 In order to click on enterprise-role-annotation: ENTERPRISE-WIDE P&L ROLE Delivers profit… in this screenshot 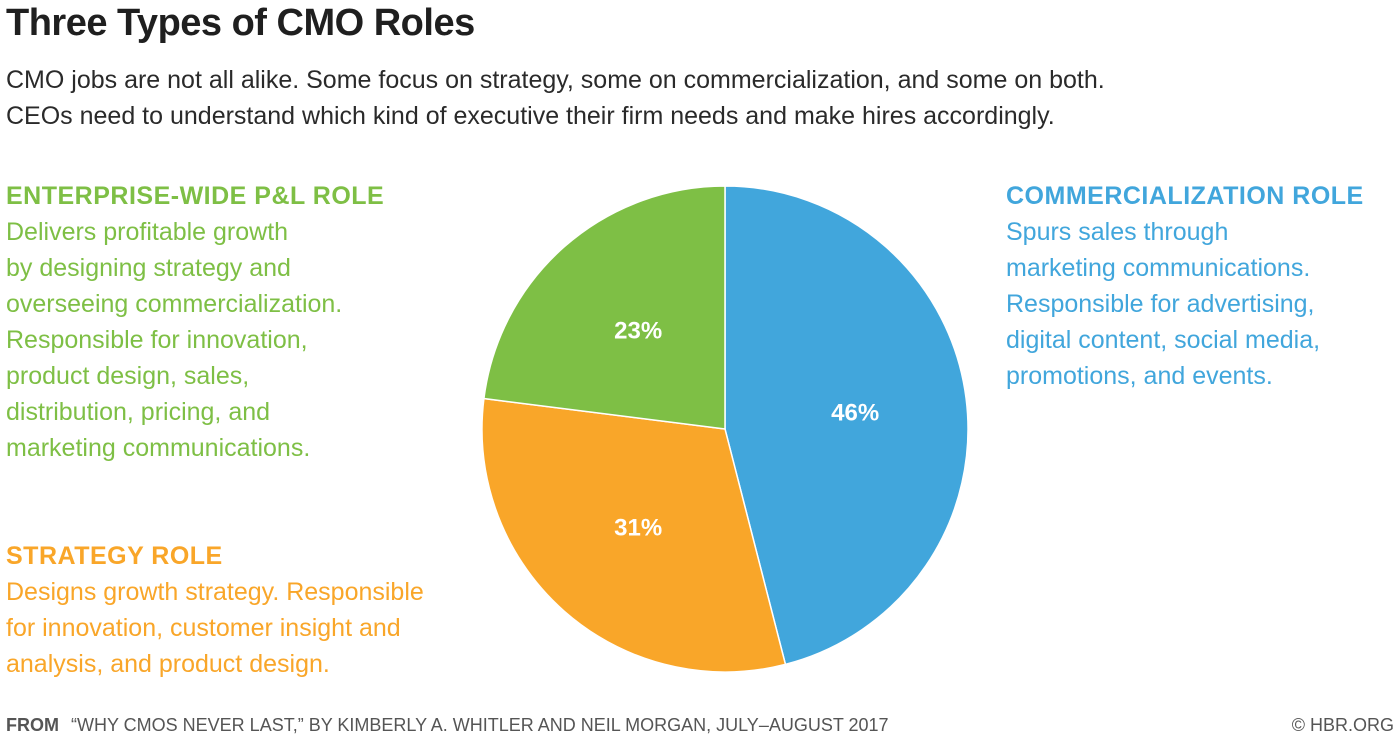, I will do `click(195, 322)`.